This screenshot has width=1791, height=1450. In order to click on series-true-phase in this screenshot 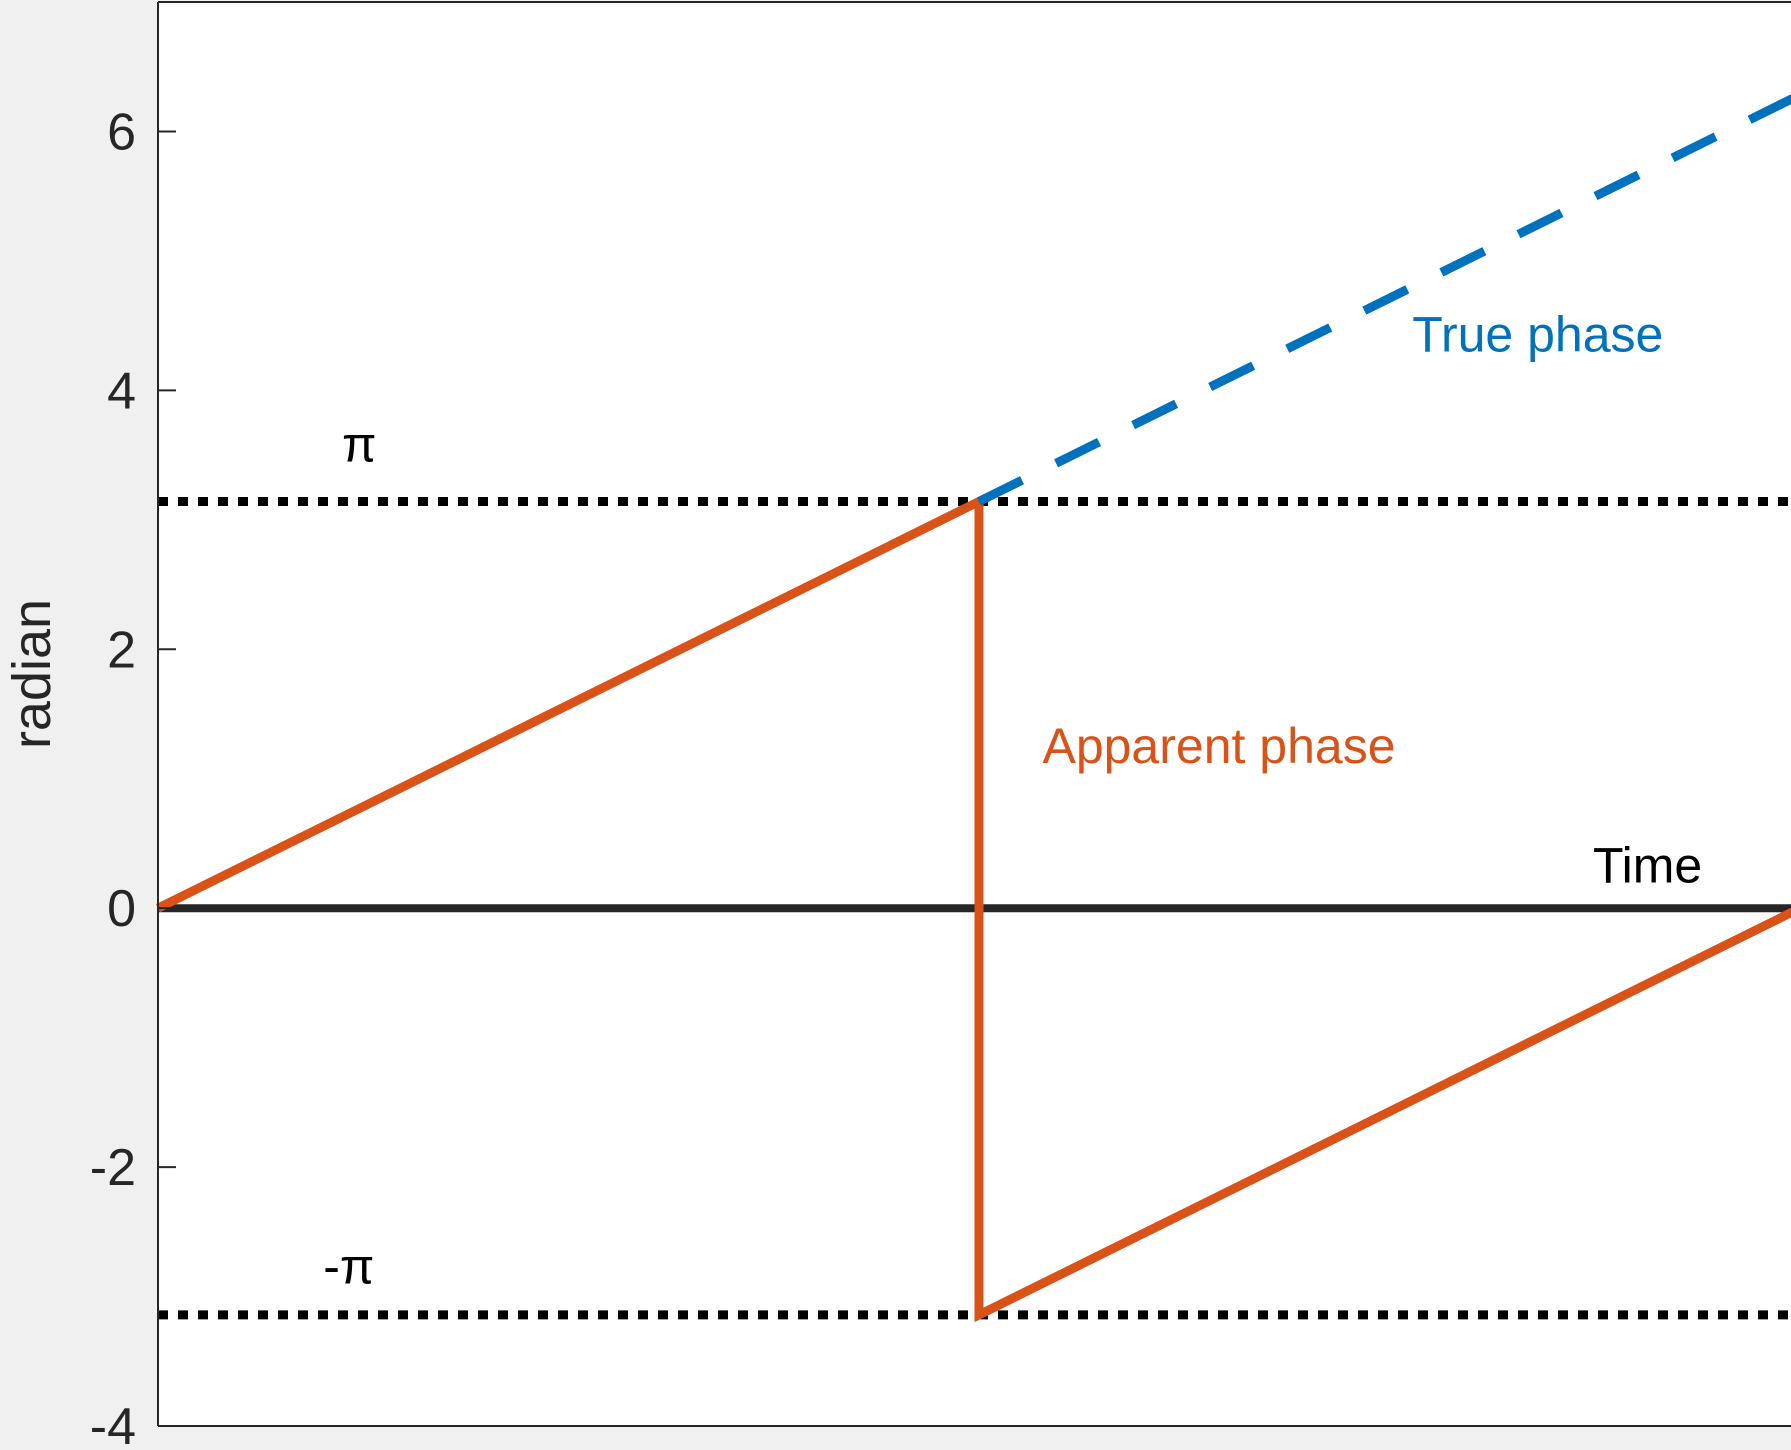, I will do `click(1384, 300)`.